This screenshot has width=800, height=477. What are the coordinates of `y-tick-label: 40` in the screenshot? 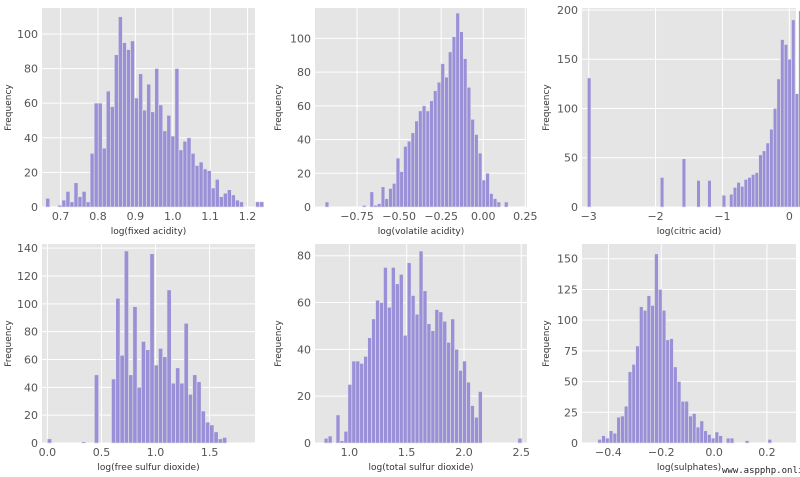 It's located at (304, 140).